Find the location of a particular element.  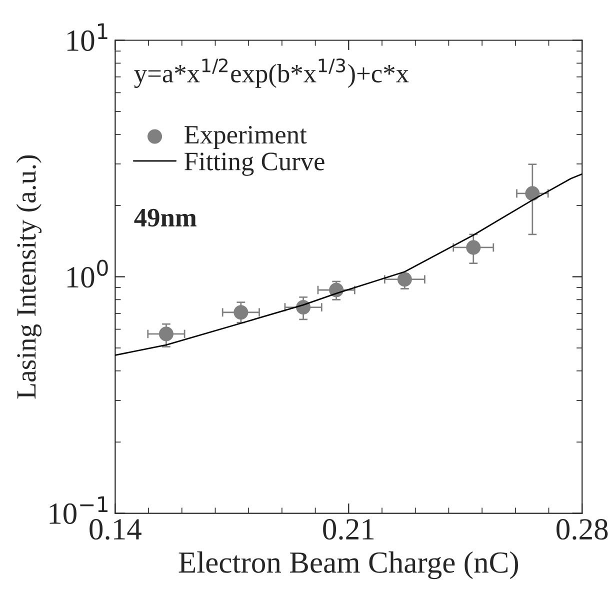

y-axis-title: Lasing Intensity (a.u.) is located at coordinates (29, 277).